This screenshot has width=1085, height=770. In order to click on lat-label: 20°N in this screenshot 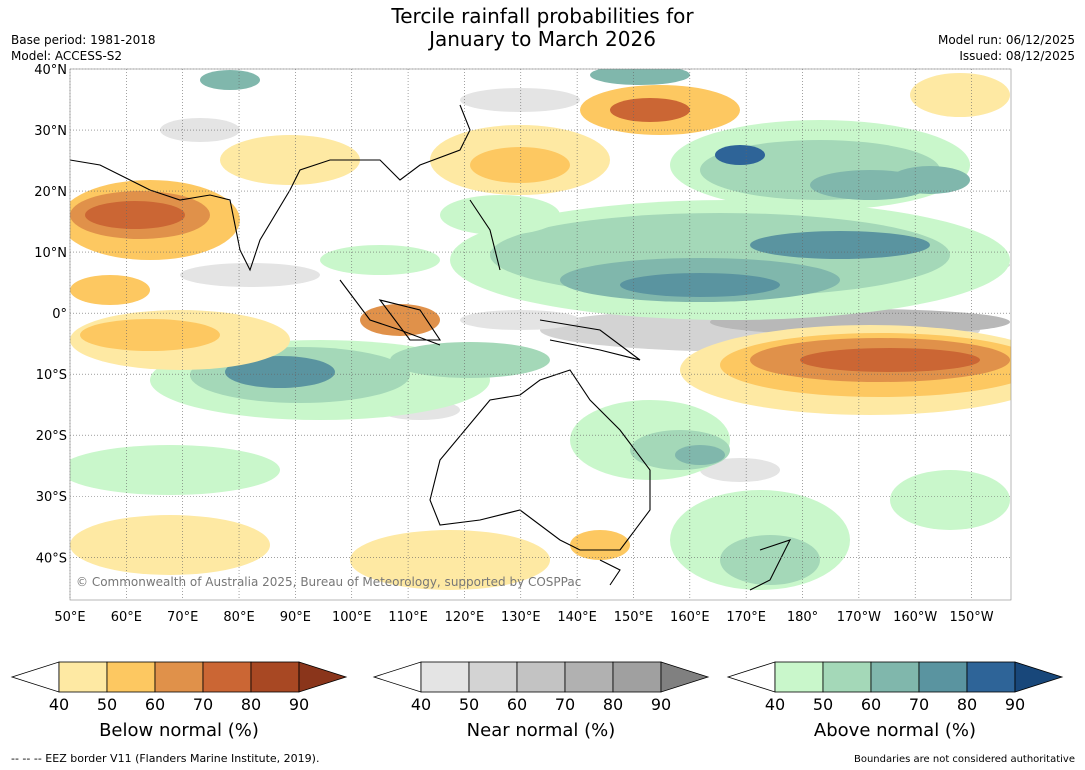, I will do `click(50, 192)`.